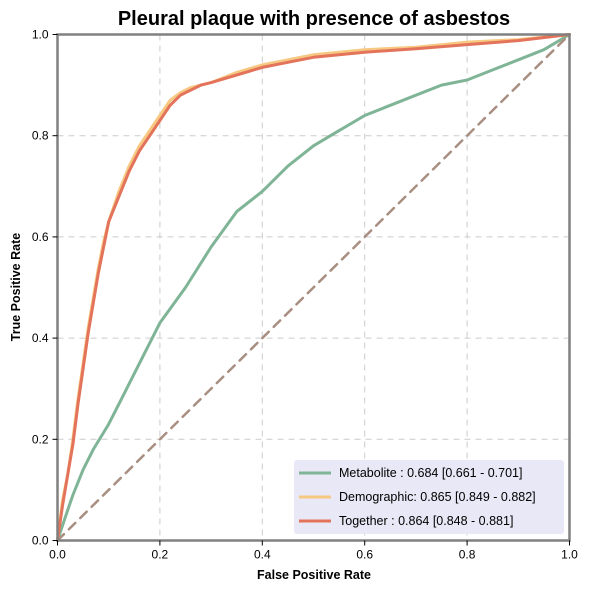 This screenshot has width=591, height=592. What do you see at coordinates (314, 575) in the screenshot?
I see `x-axis-label: False Positive Rate` at bounding box center [314, 575].